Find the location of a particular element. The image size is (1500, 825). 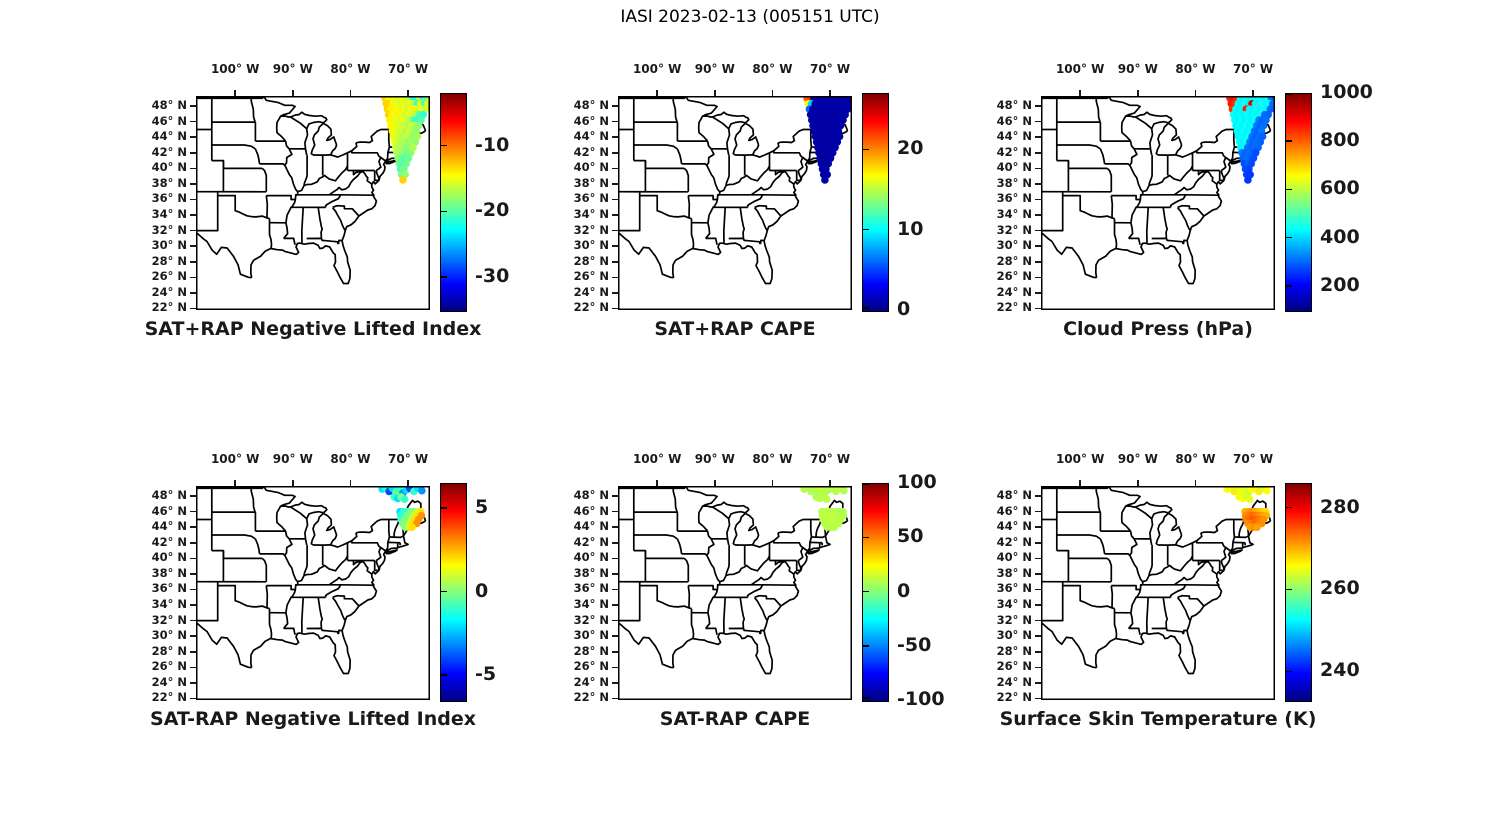

y-tick-label: 42° N is located at coordinates (1014, 151).